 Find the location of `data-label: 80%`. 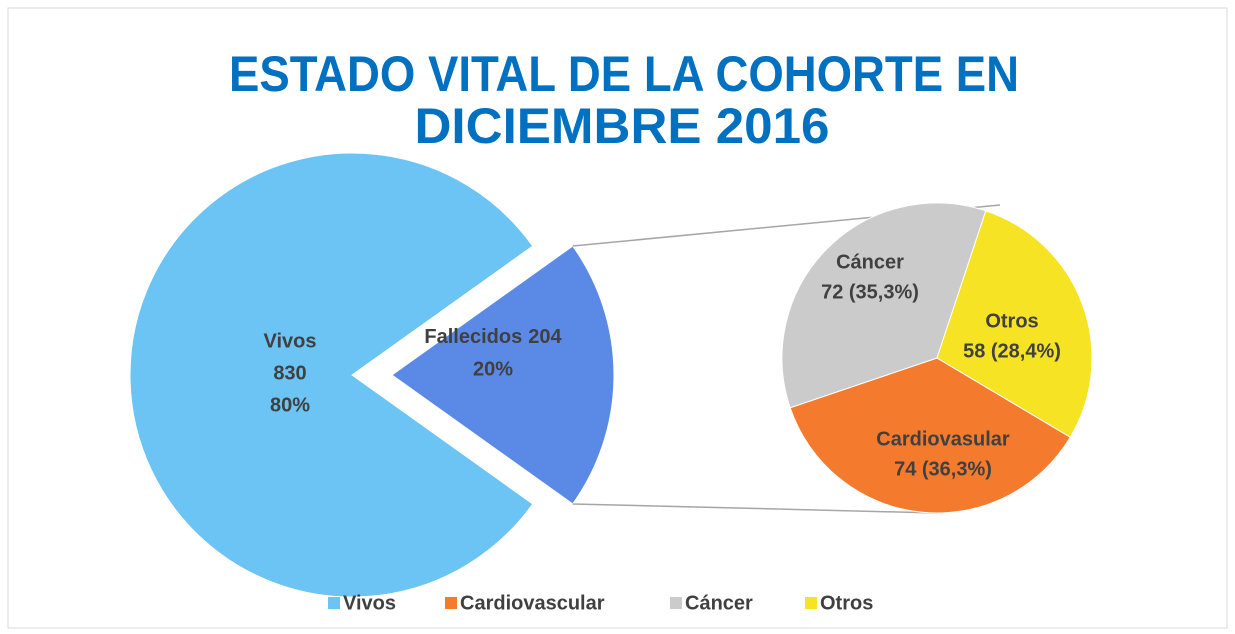

data-label: 80% is located at coordinates (290, 405).